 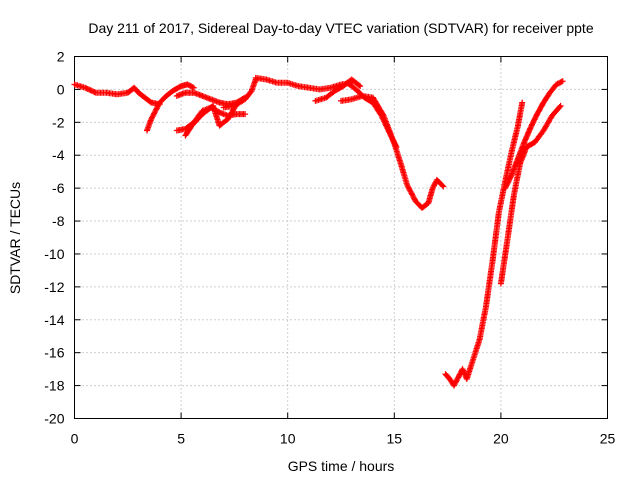 What do you see at coordinates (75, 439) in the screenshot?
I see `x-tick-label: 0` at bounding box center [75, 439].